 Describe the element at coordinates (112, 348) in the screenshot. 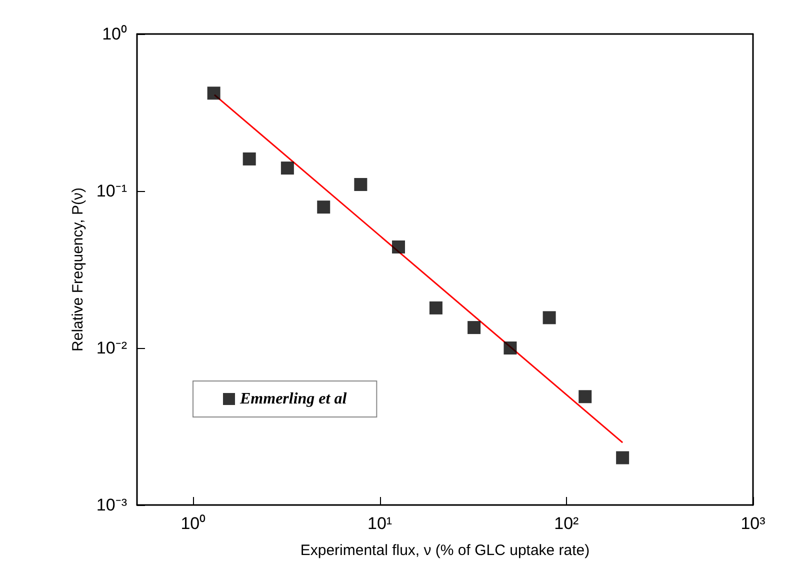

I see `y-tick-label: 10⁻²` at that location.